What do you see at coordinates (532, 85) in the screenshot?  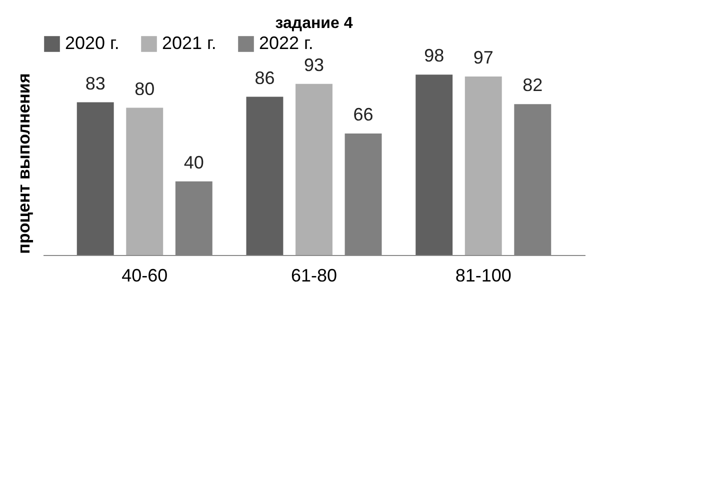 I see `data-label: 82` at bounding box center [532, 85].